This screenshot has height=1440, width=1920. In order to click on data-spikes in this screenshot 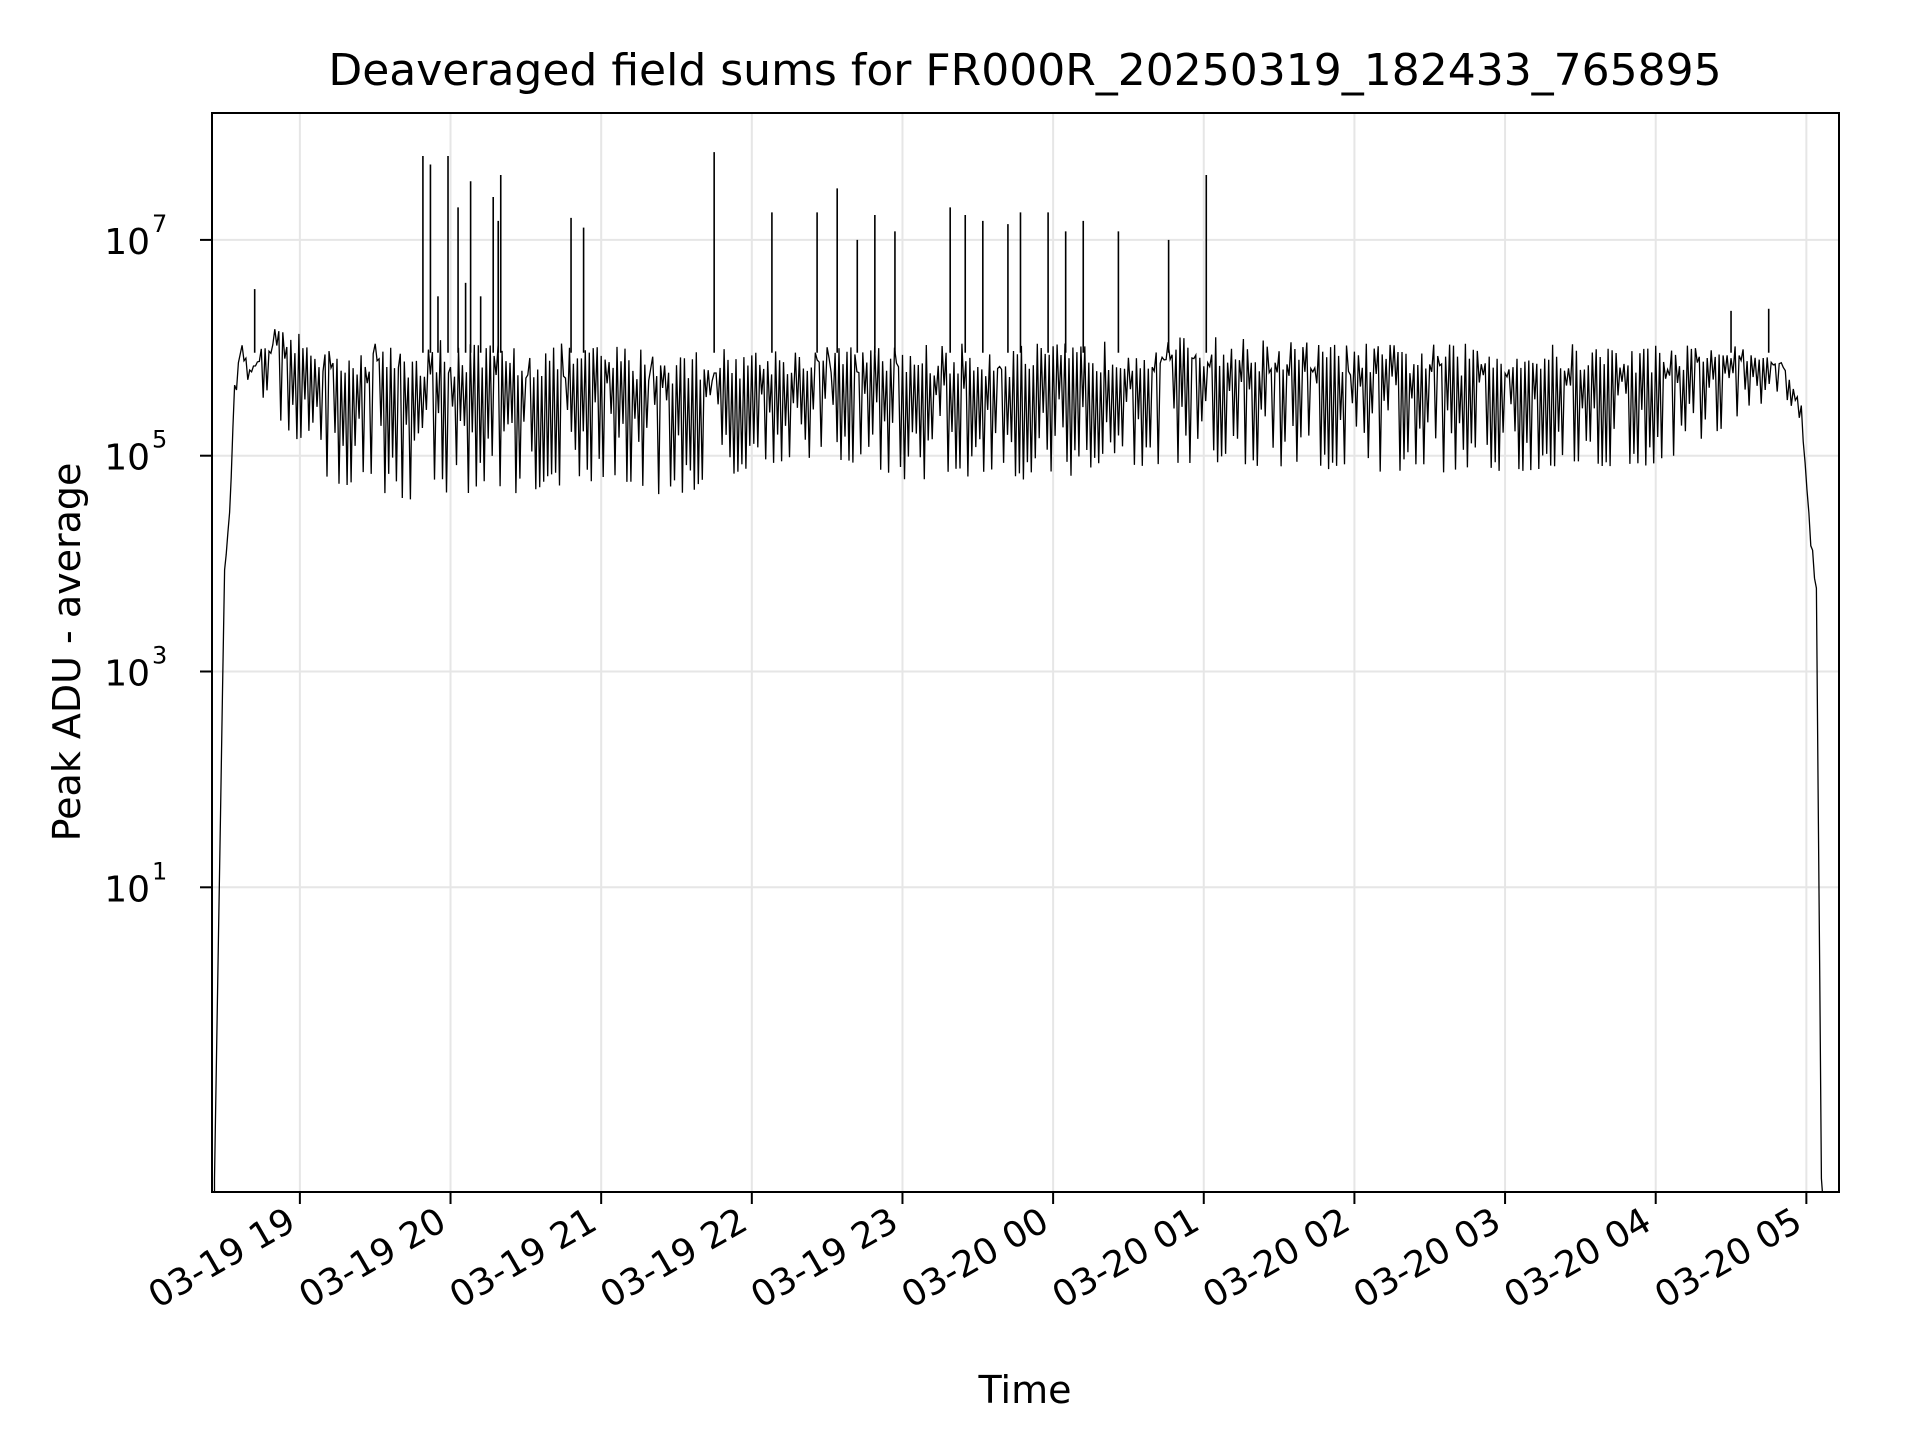, I will do `click(1011, 252)`.